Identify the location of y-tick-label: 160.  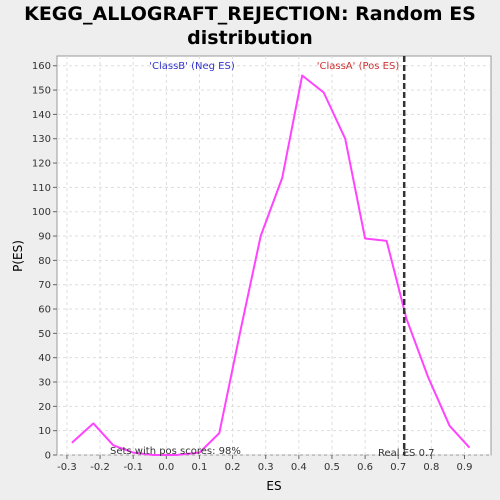
(41, 66).